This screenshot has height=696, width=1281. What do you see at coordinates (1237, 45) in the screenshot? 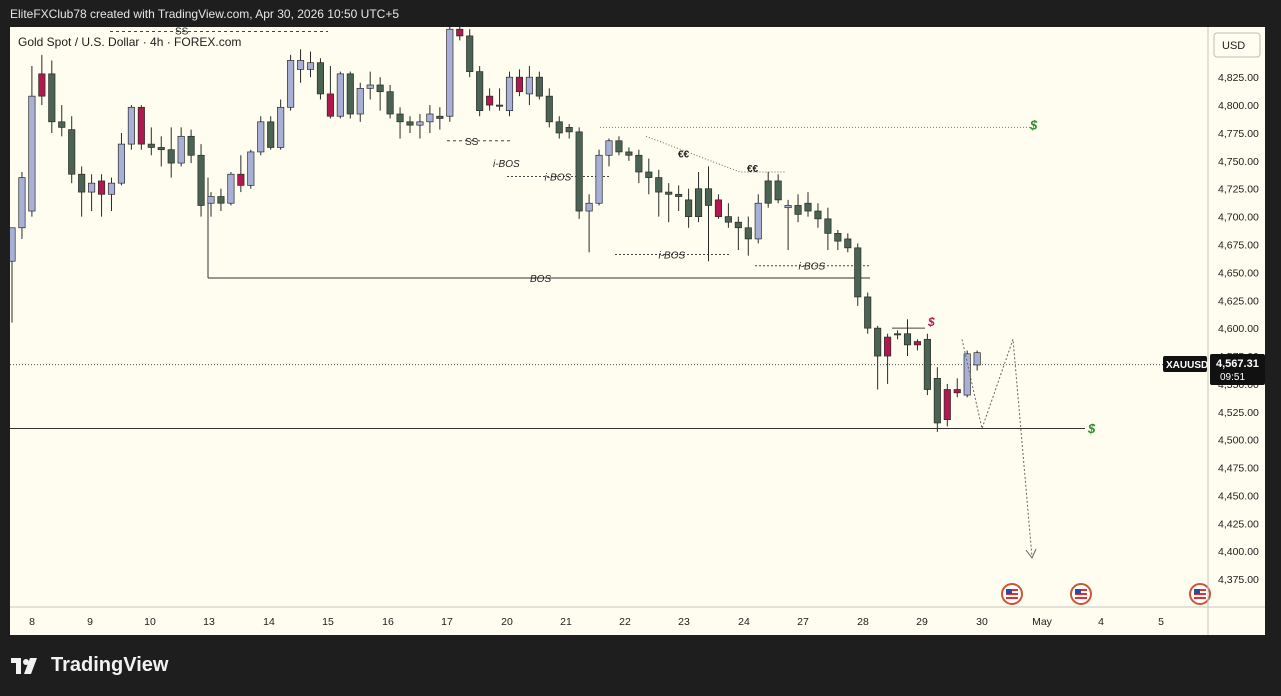
I see `currency-box` at bounding box center [1237, 45].